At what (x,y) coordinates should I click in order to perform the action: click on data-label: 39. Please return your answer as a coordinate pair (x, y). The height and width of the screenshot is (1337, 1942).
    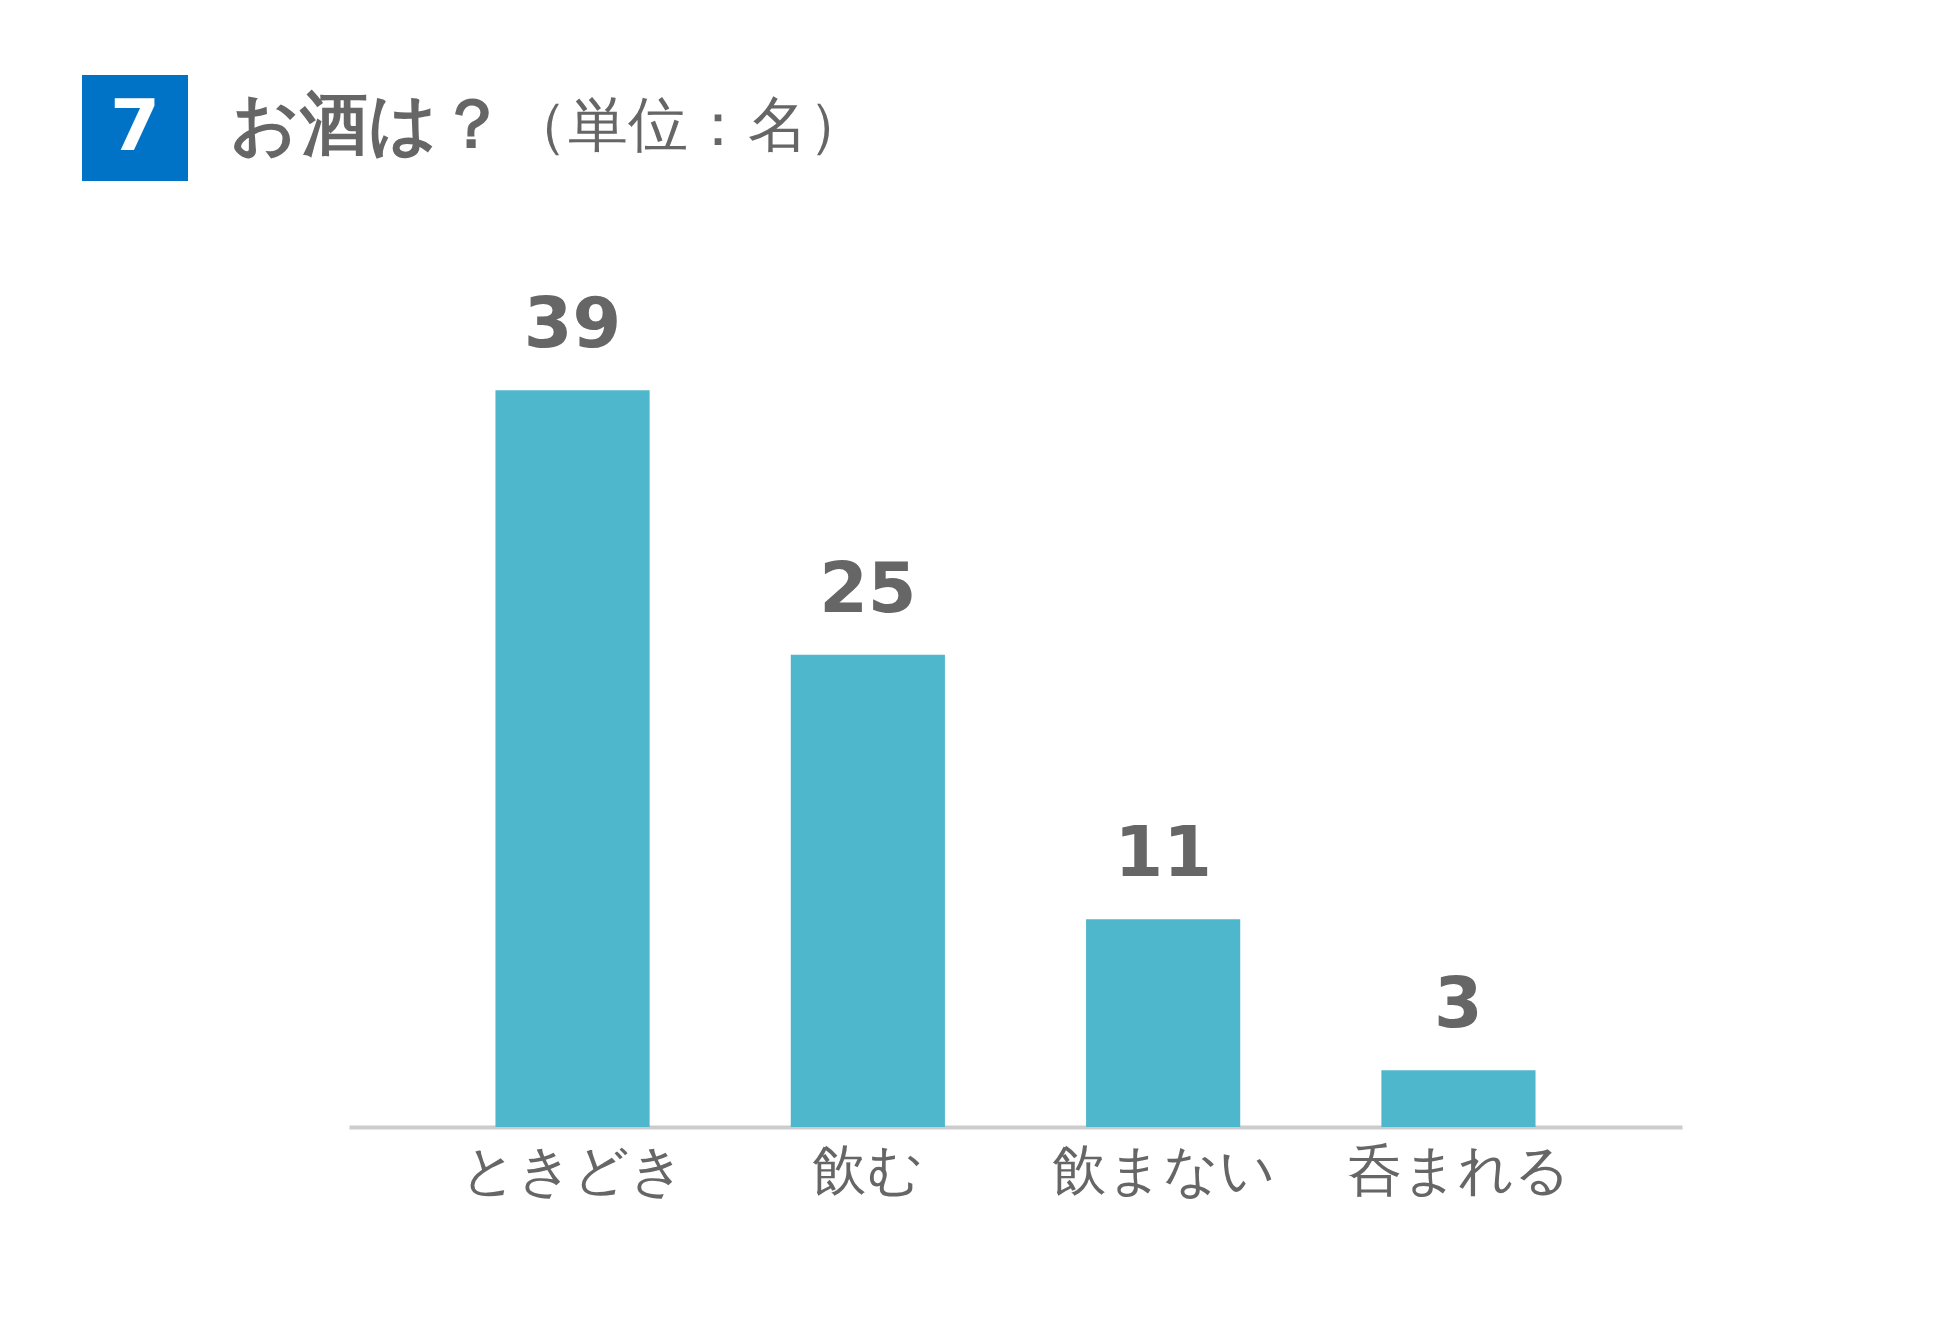
    Looking at the image, I should click on (572, 323).